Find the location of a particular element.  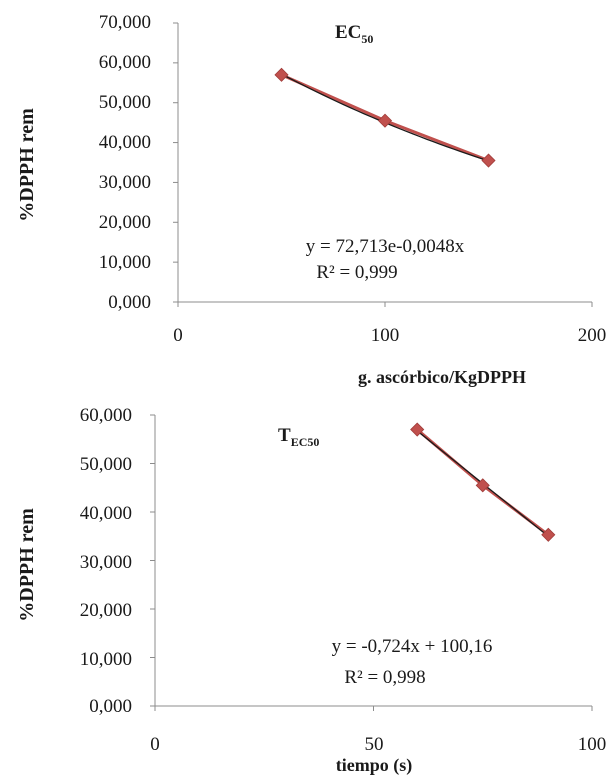

chart1-x-tick-label: 0 is located at coordinates (178, 335).